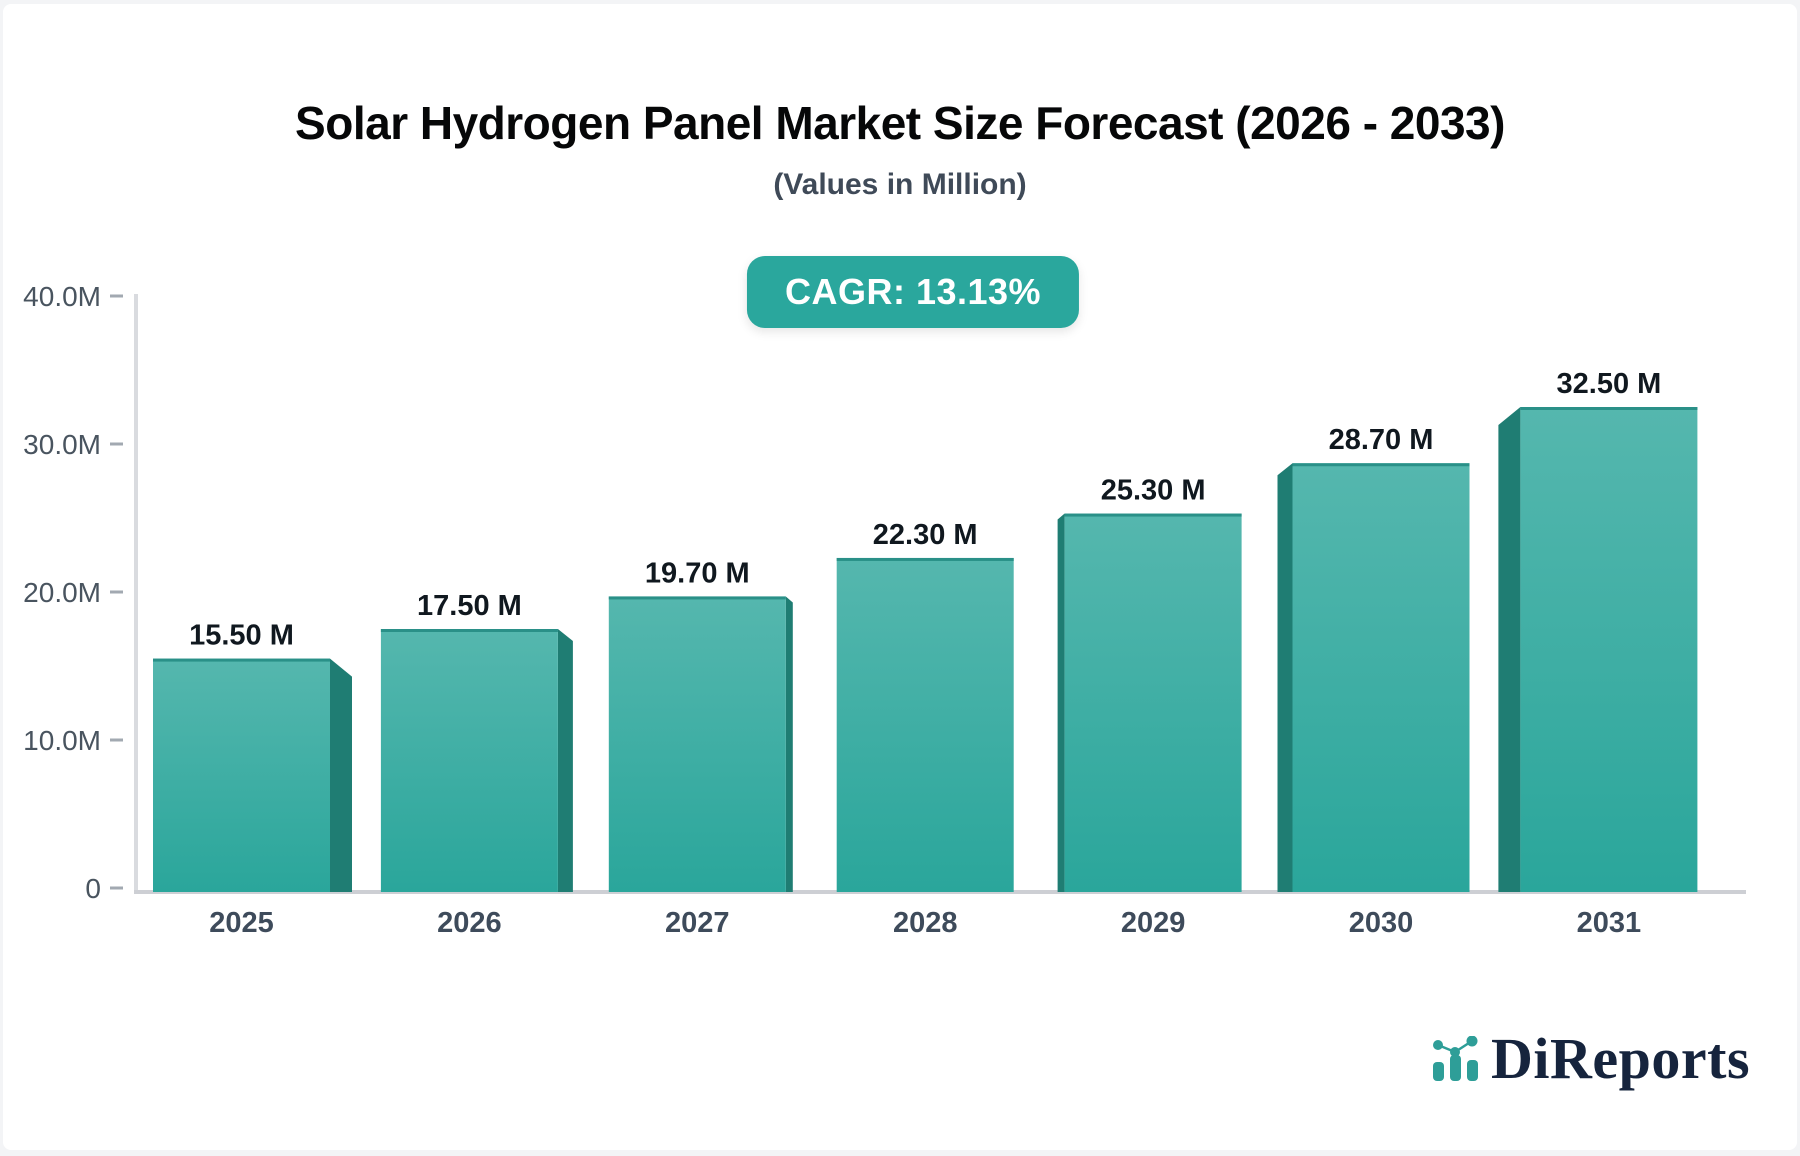 The width and height of the screenshot is (1800, 1156). I want to click on cagr-badge-label: CAGR: 13.13%, so click(913, 291).